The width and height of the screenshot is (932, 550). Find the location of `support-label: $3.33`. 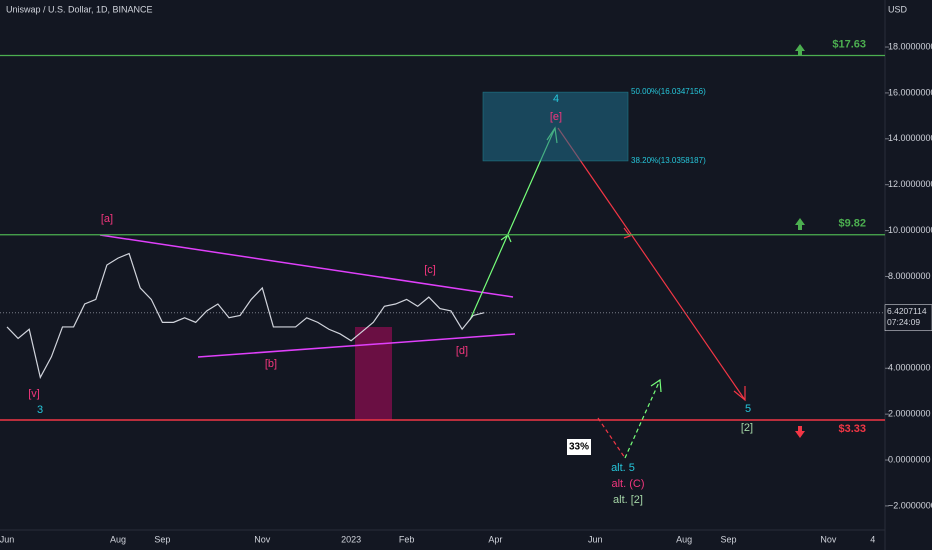

support-label: $3.33 is located at coordinates (852, 429).